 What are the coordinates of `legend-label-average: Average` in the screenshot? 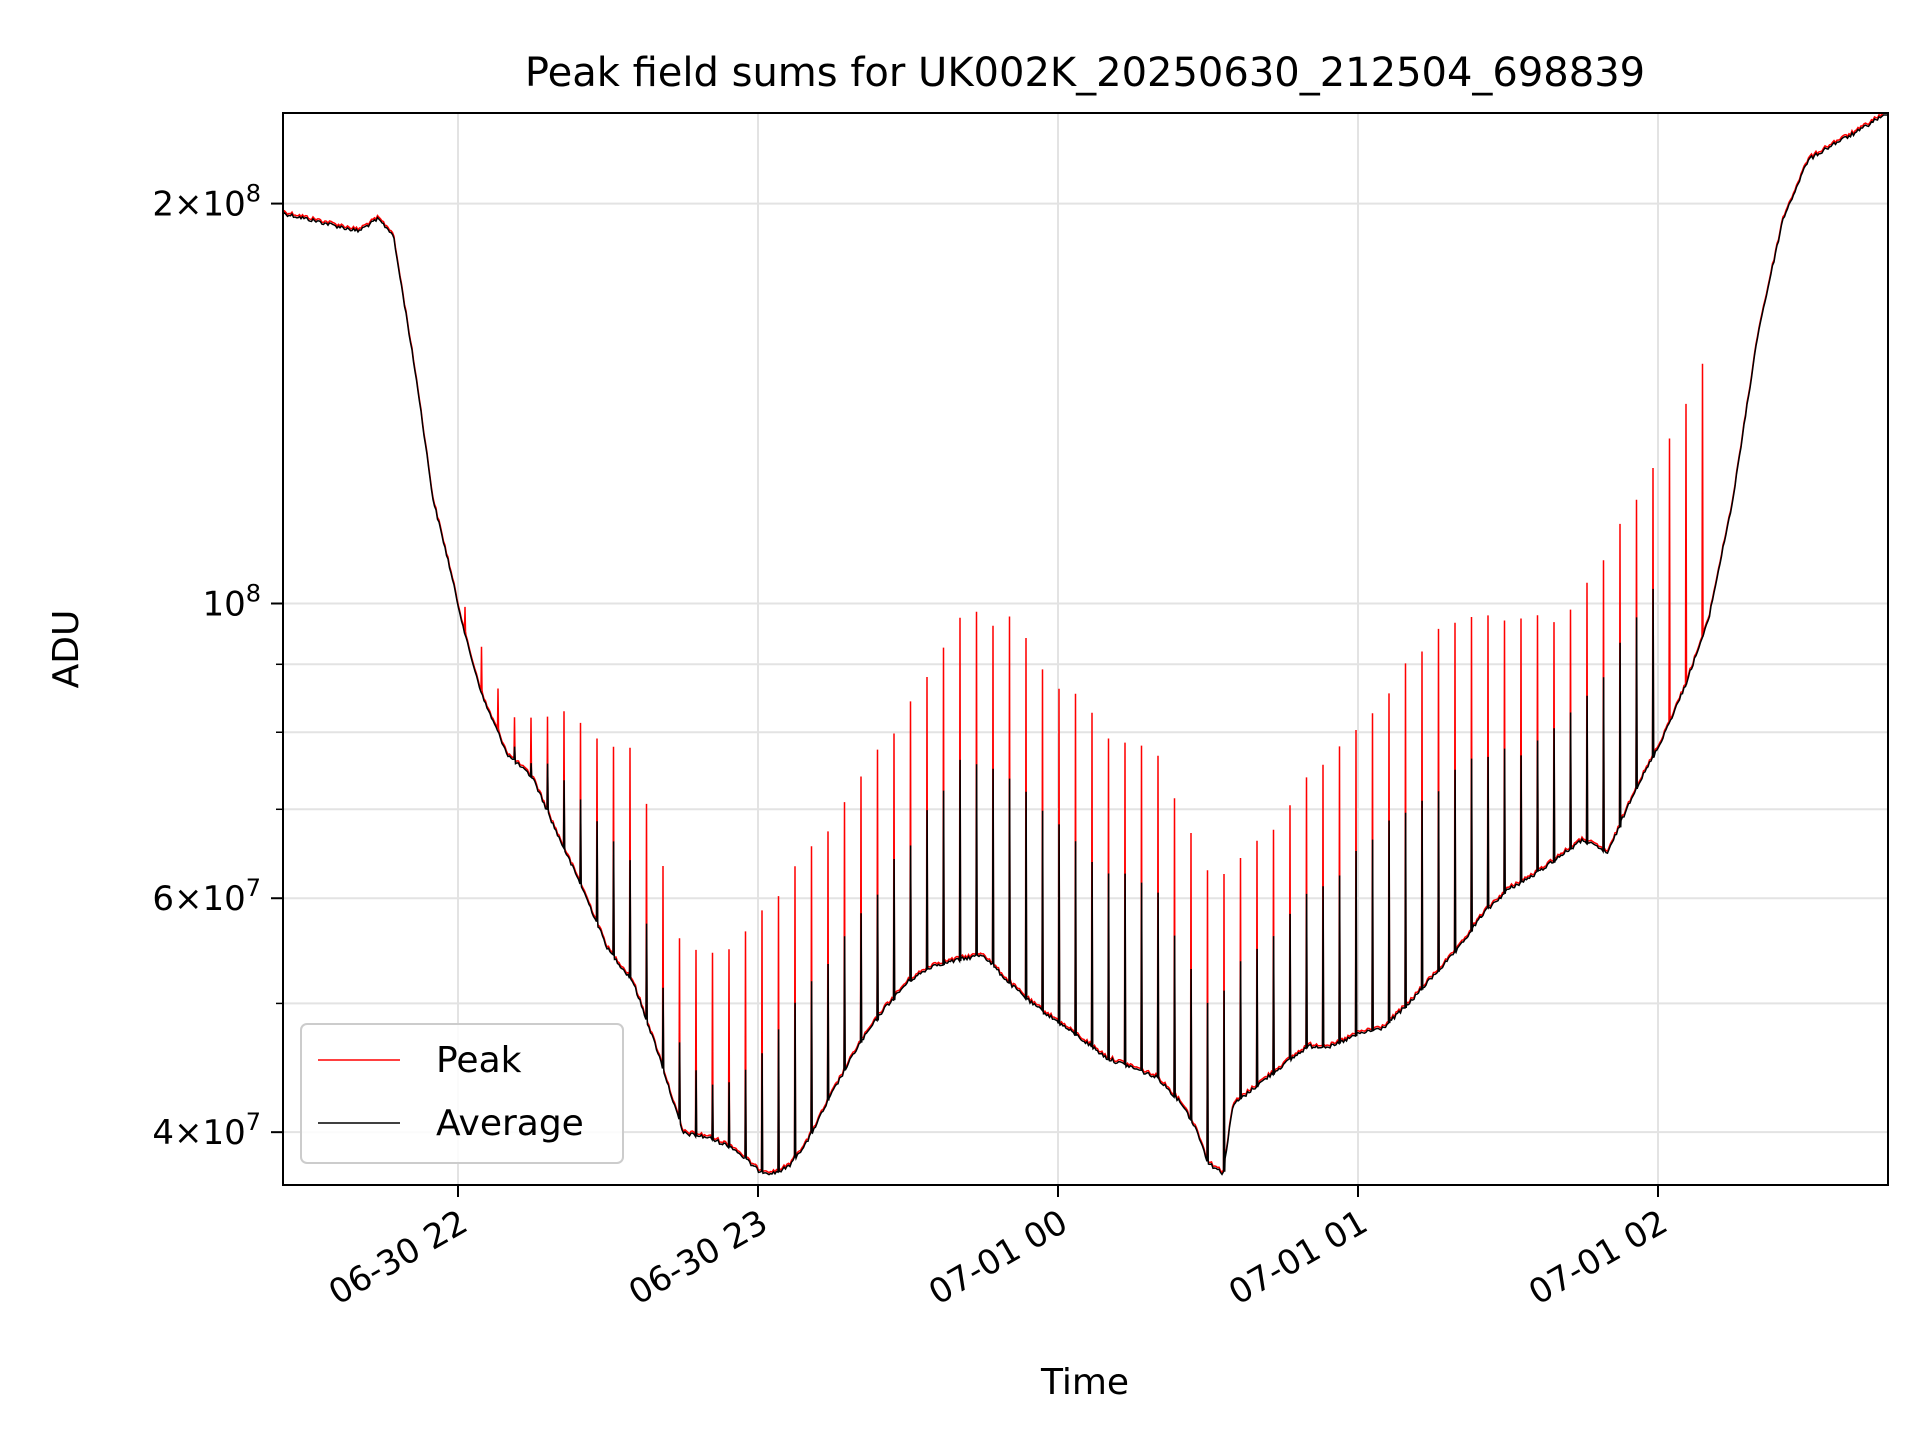 It's located at (510, 1123).